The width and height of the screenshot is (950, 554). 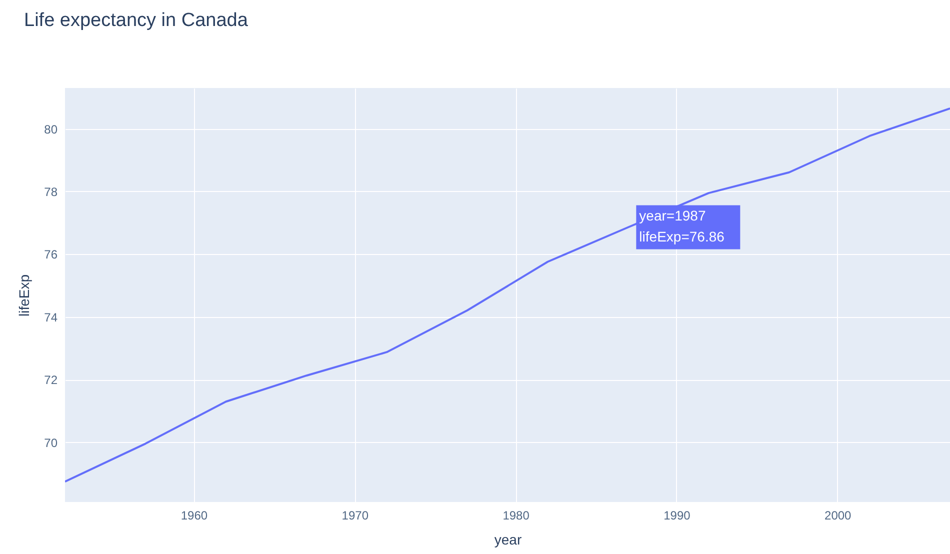 What do you see at coordinates (51, 317) in the screenshot?
I see `y-tick-label: 74` at bounding box center [51, 317].